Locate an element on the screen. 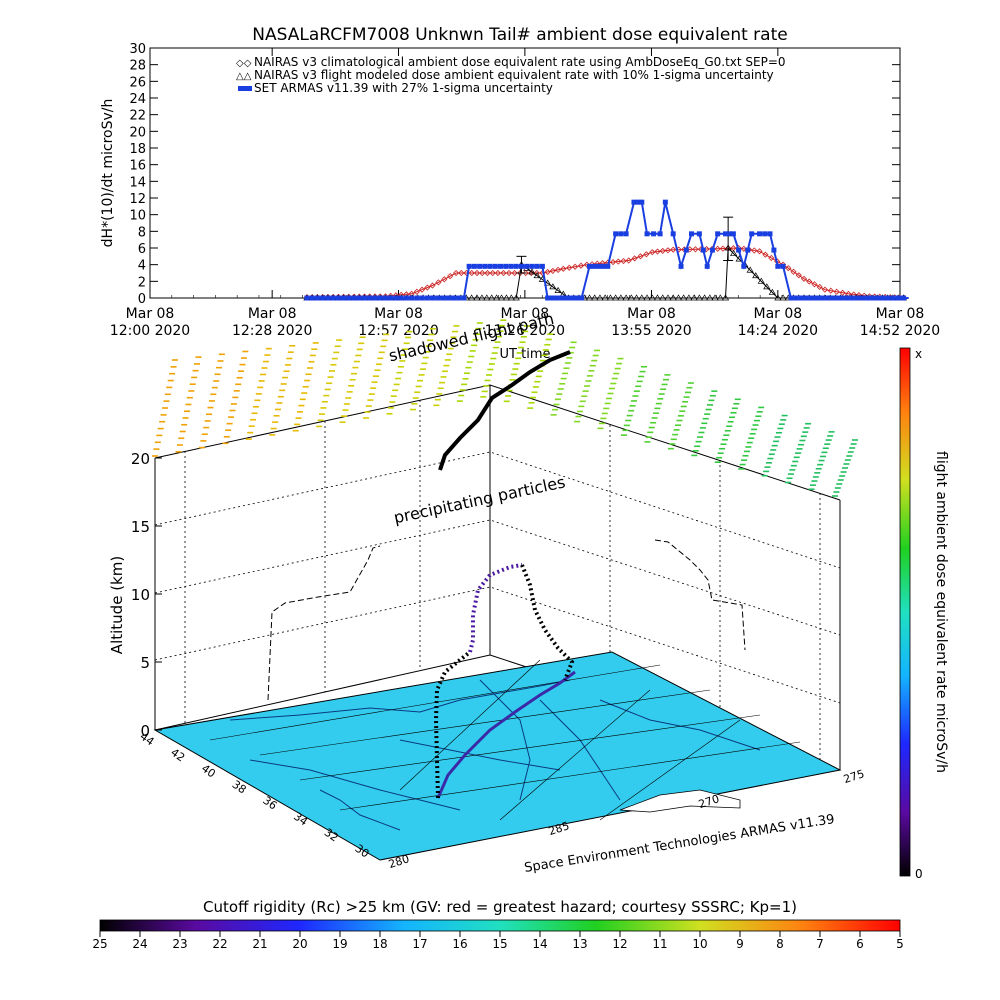 Image resolution: width=1000 pixels, height=1000 pixels. rigidity-tick-label: 14 is located at coordinates (539, 944).